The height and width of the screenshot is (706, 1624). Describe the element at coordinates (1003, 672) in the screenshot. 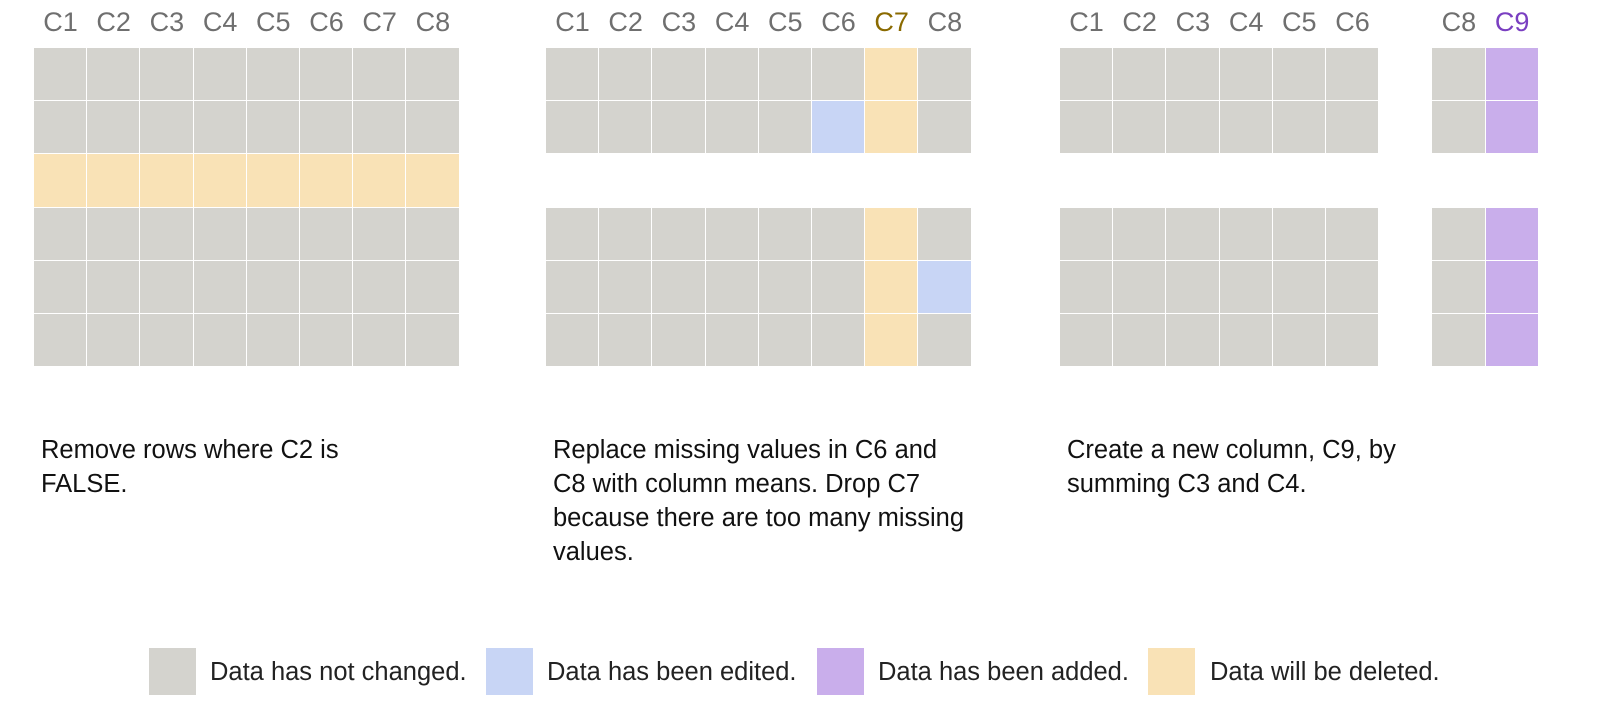

I see `legend-label-added: Data has been added.` at that location.